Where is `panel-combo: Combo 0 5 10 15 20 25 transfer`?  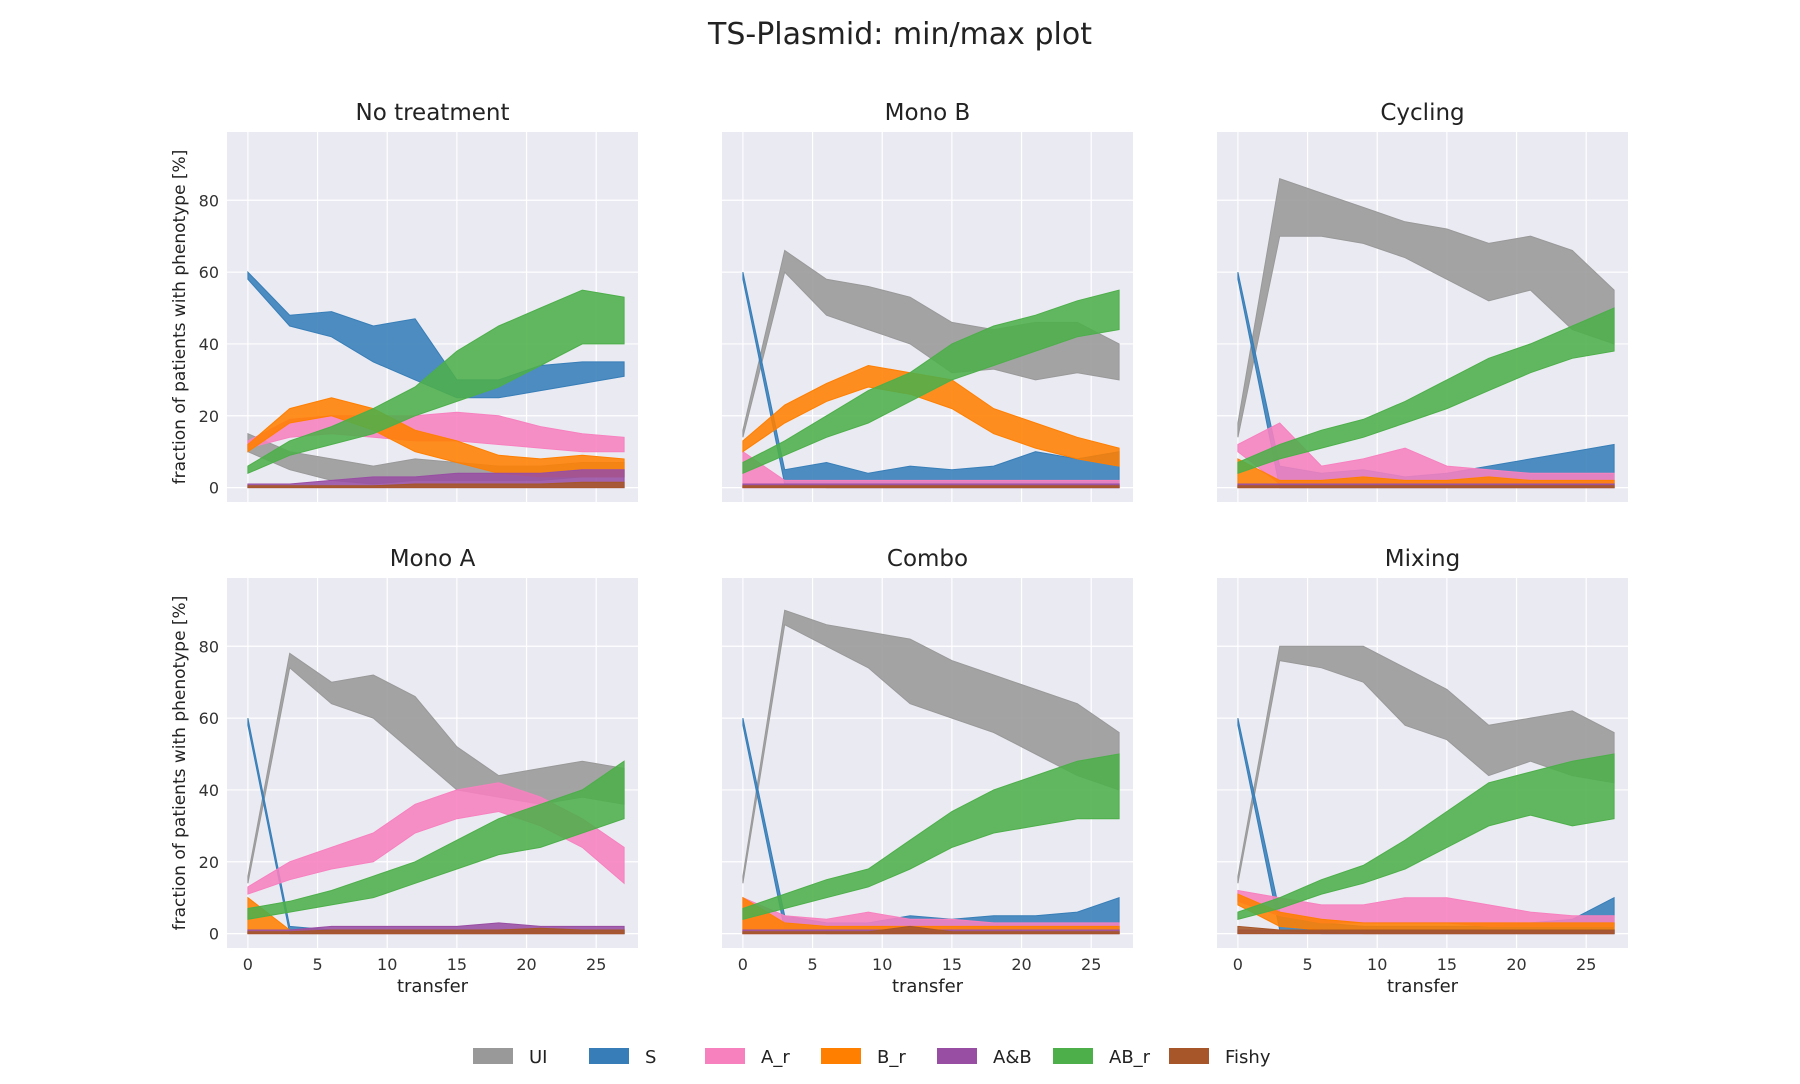
panel-combo: Combo 0 5 10 15 20 25 transfer is located at coordinates (927, 771).